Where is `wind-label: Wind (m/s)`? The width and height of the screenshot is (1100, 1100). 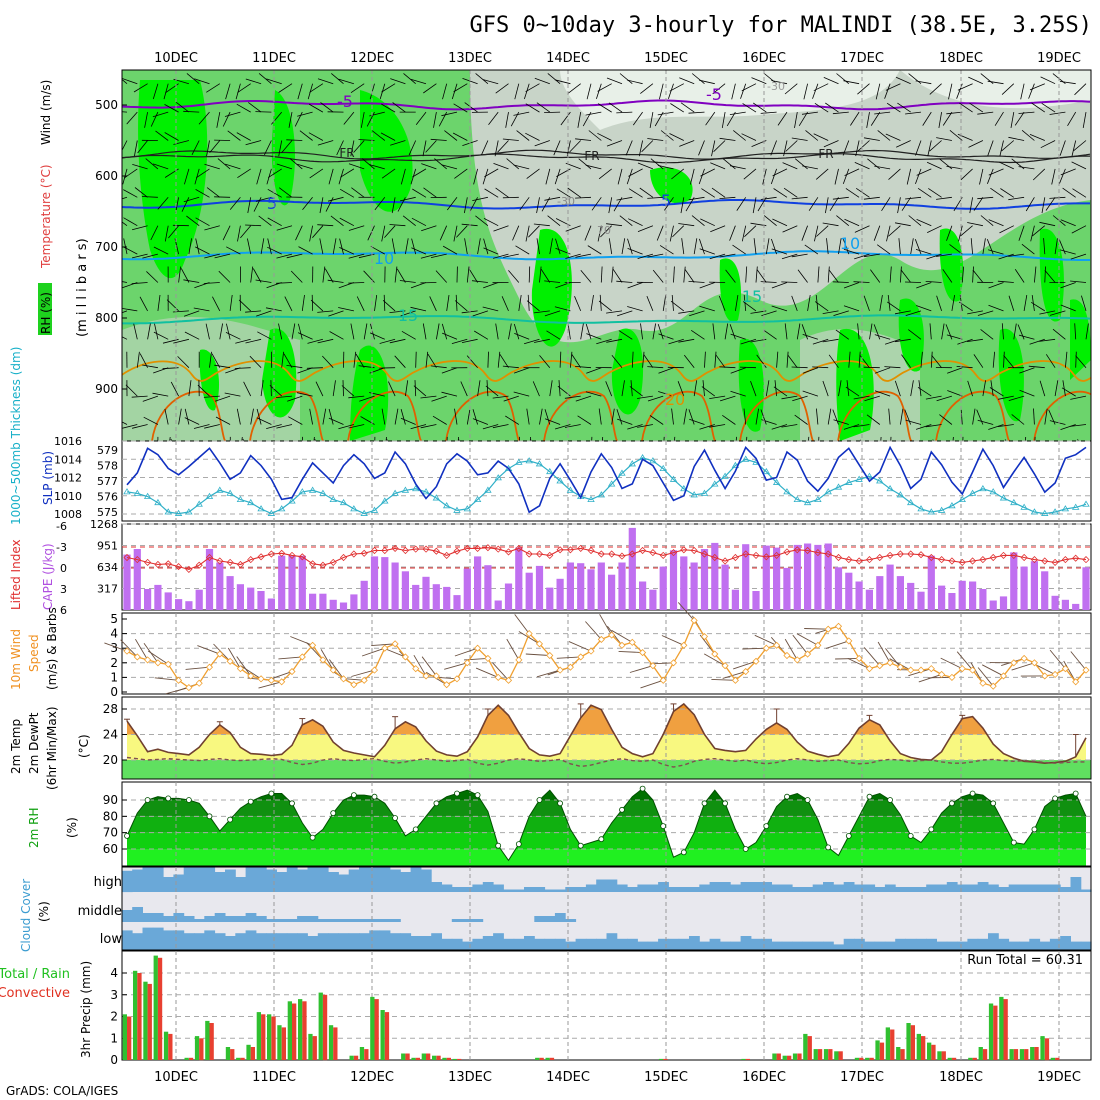
wind-label: Wind (m/s) is located at coordinates (46, 112).